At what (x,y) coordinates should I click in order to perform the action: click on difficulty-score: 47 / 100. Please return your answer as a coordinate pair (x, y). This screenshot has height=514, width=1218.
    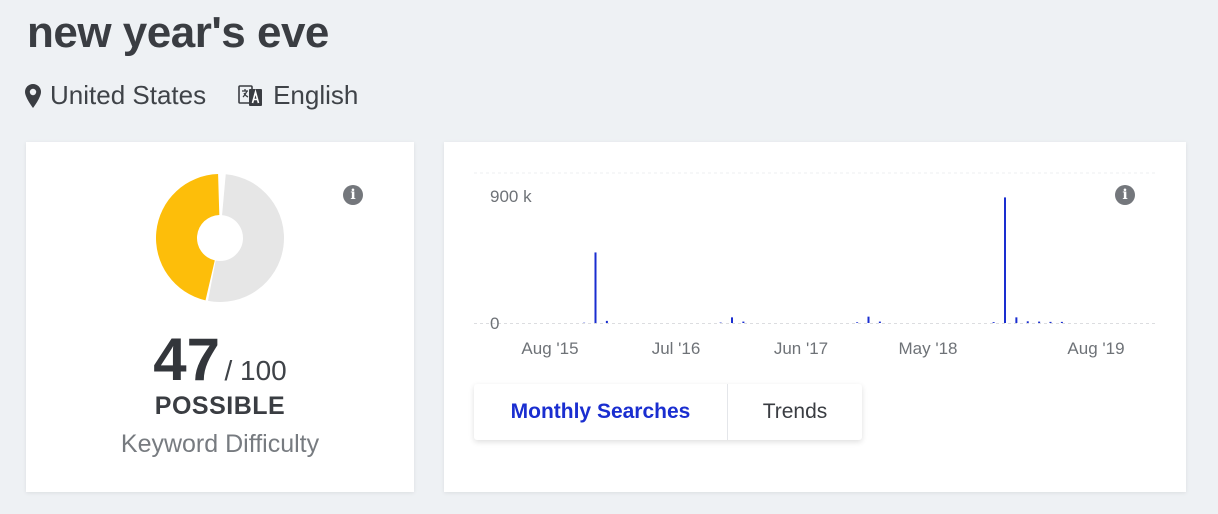
    Looking at the image, I should click on (220, 359).